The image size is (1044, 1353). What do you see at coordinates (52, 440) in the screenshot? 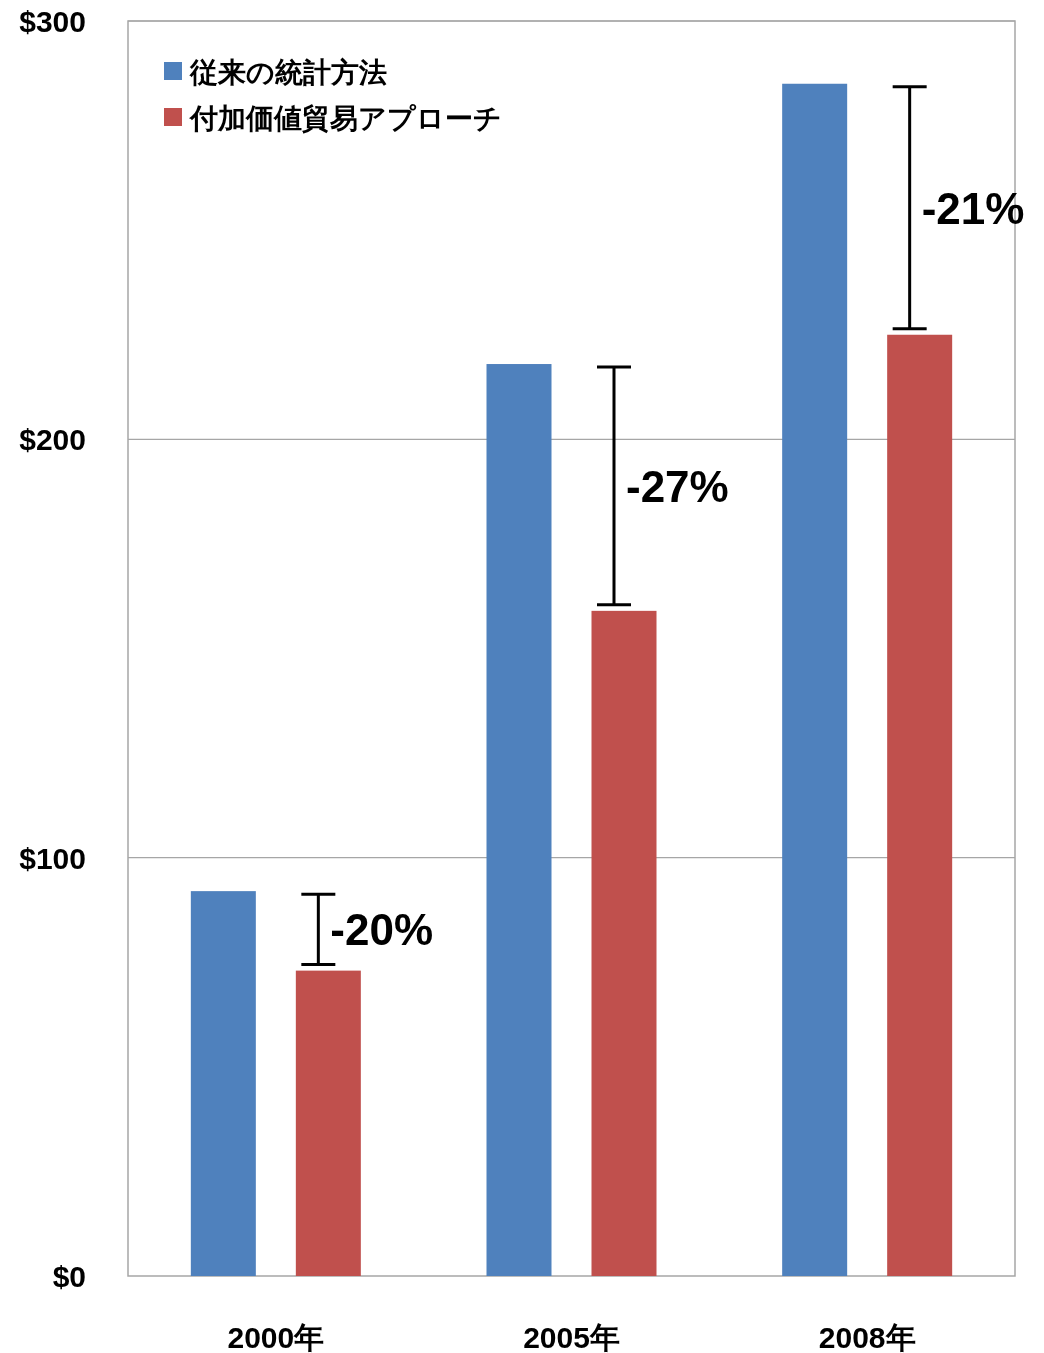
I see `y-tick-label: $200` at bounding box center [52, 440].